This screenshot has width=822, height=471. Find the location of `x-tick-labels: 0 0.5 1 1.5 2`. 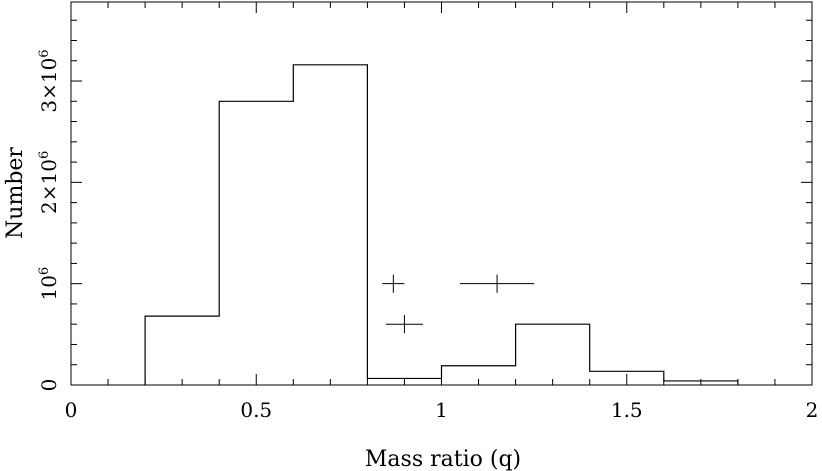

x-tick-labels: 0 0.5 1 1.5 2 is located at coordinates (442, 410).